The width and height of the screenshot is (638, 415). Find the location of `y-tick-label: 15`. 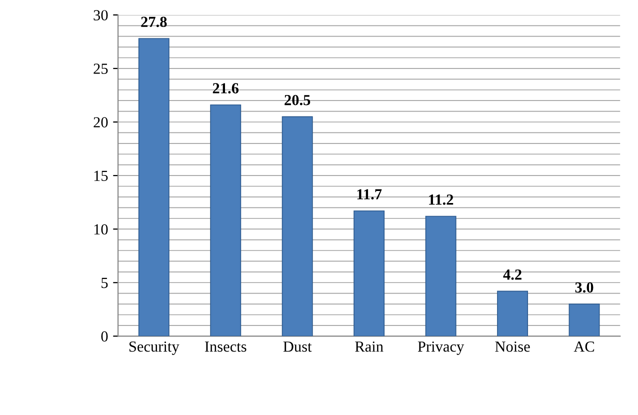

y-tick-label: 15 is located at coordinates (101, 175).